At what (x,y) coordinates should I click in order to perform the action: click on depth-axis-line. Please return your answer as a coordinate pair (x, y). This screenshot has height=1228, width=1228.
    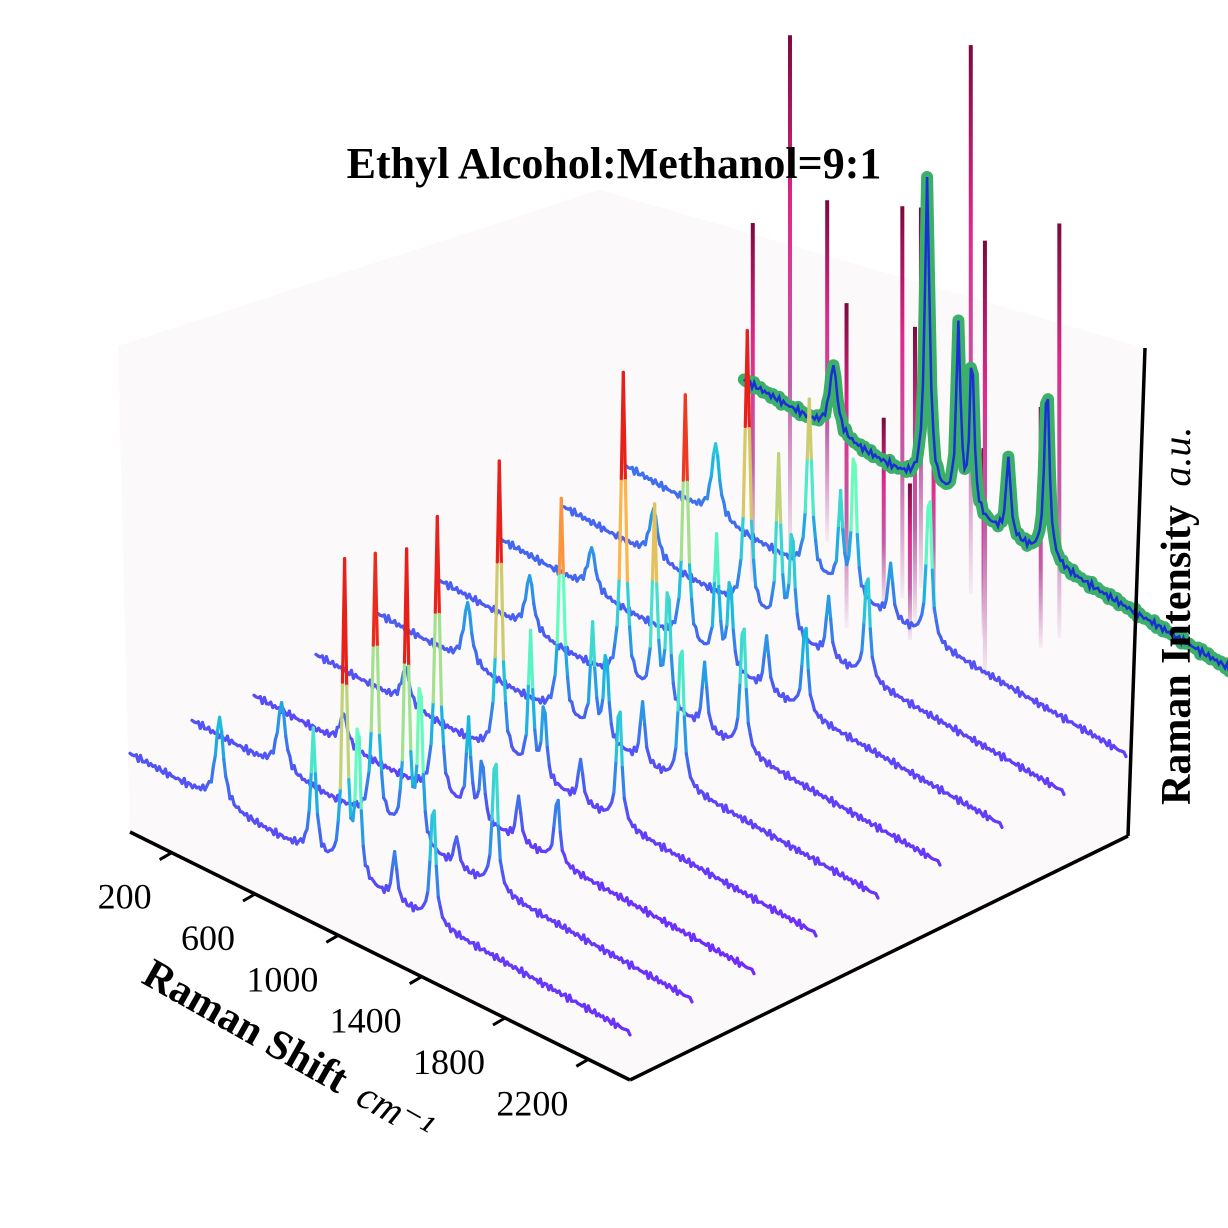
    Looking at the image, I should click on (879, 958).